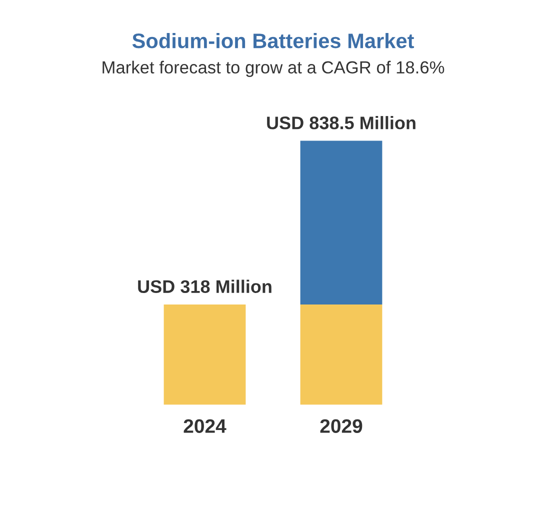  What do you see at coordinates (273, 40) in the screenshot?
I see `chart-title: Sodium-ion Batteries Market` at bounding box center [273, 40].